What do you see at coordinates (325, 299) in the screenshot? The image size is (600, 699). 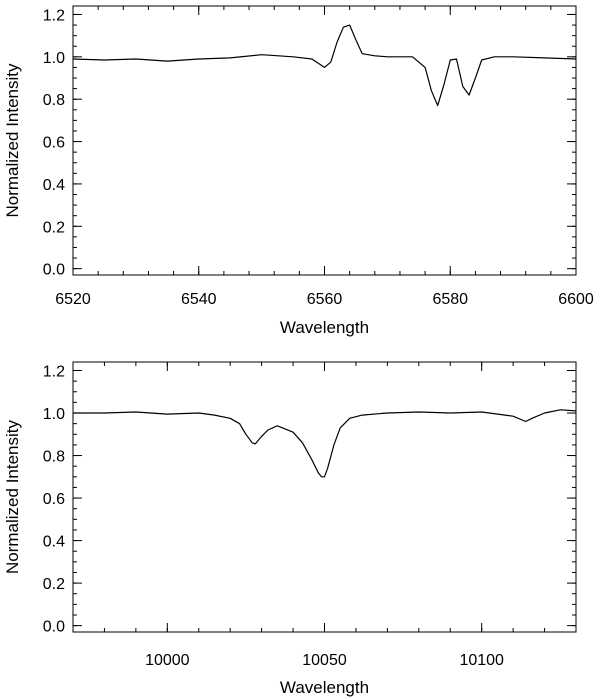 I see `x-tick-label: 6560` at bounding box center [325, 299].